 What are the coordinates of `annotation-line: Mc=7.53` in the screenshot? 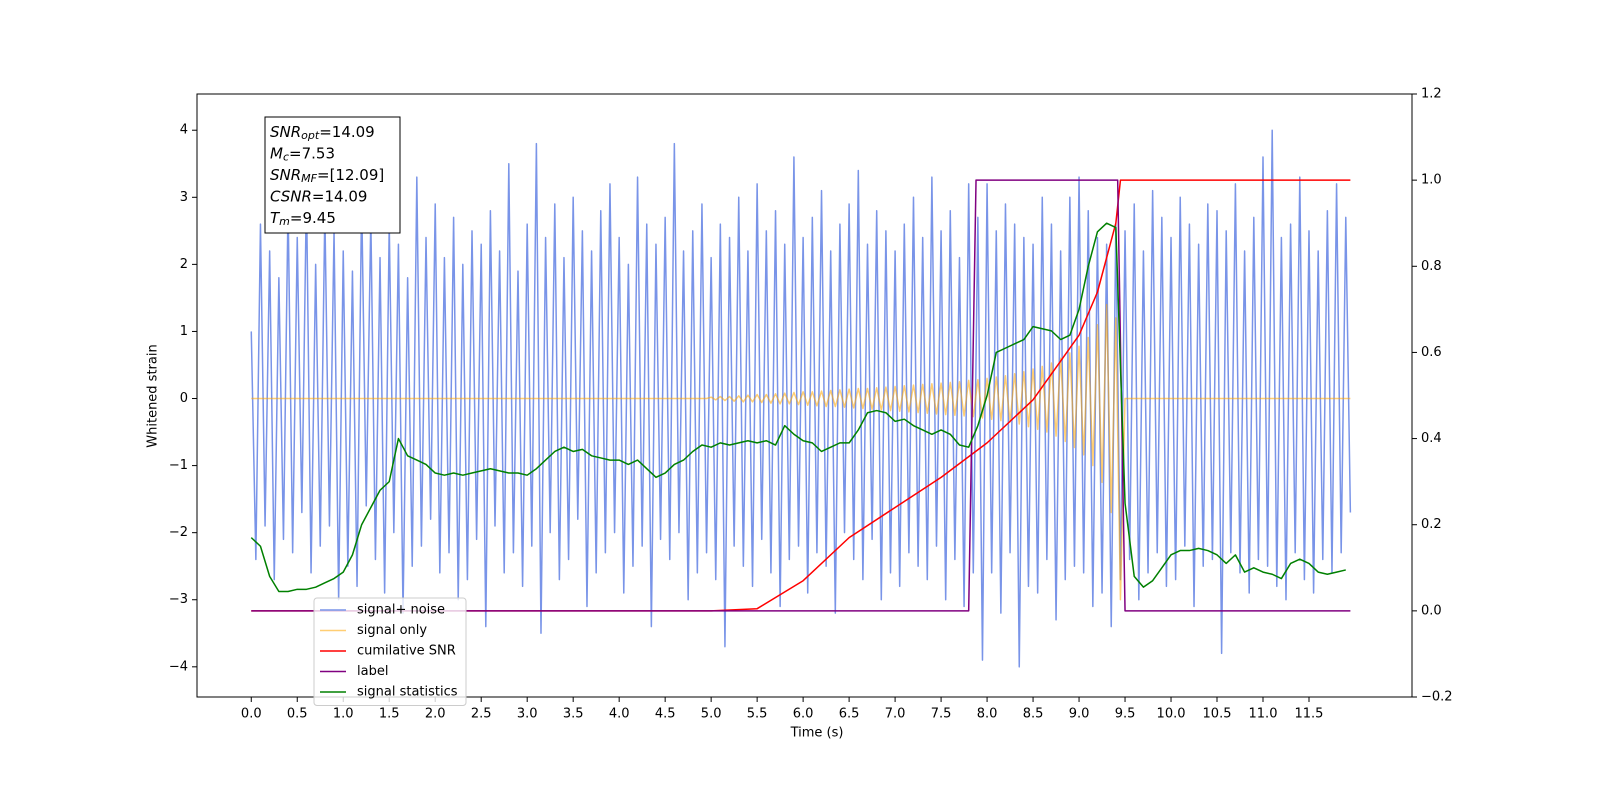 It's located at (302, 154).